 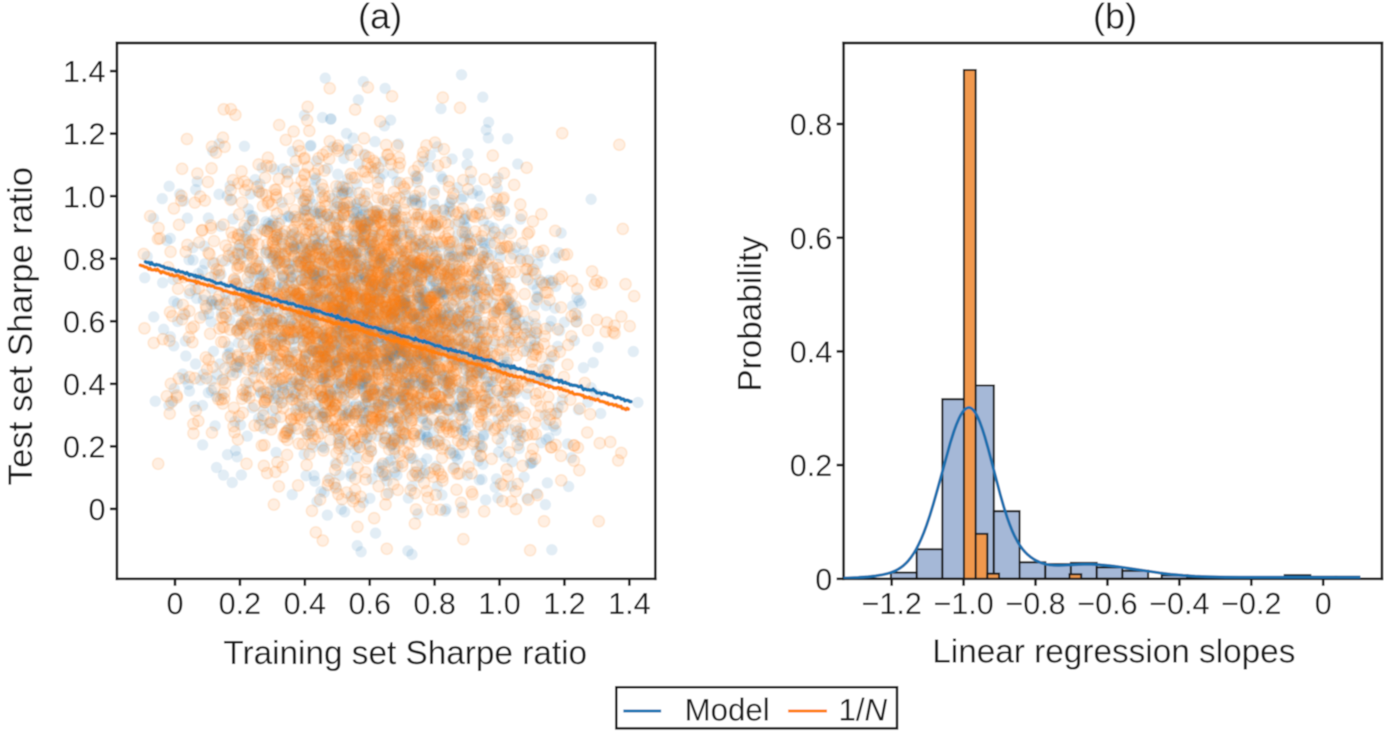 What do you see at coordinates (21, 326) in the screenshot?
I see `svg-text: Test set Sharpe ratio` at bounding box center [21, 326].